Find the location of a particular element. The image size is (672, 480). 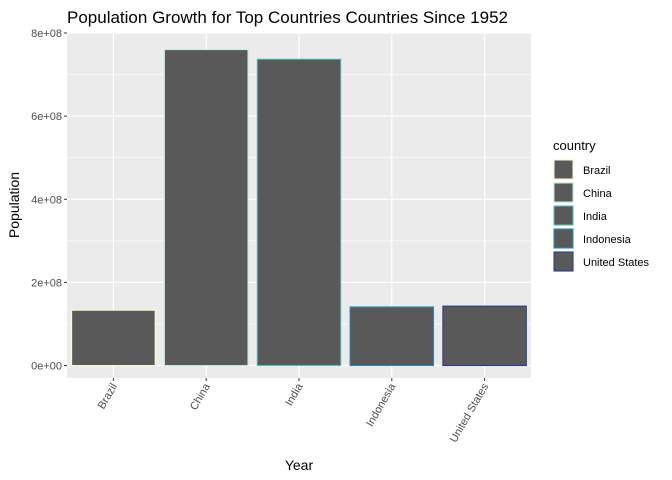

x-tick-label: Brazil is located at coordinates (108, 397).